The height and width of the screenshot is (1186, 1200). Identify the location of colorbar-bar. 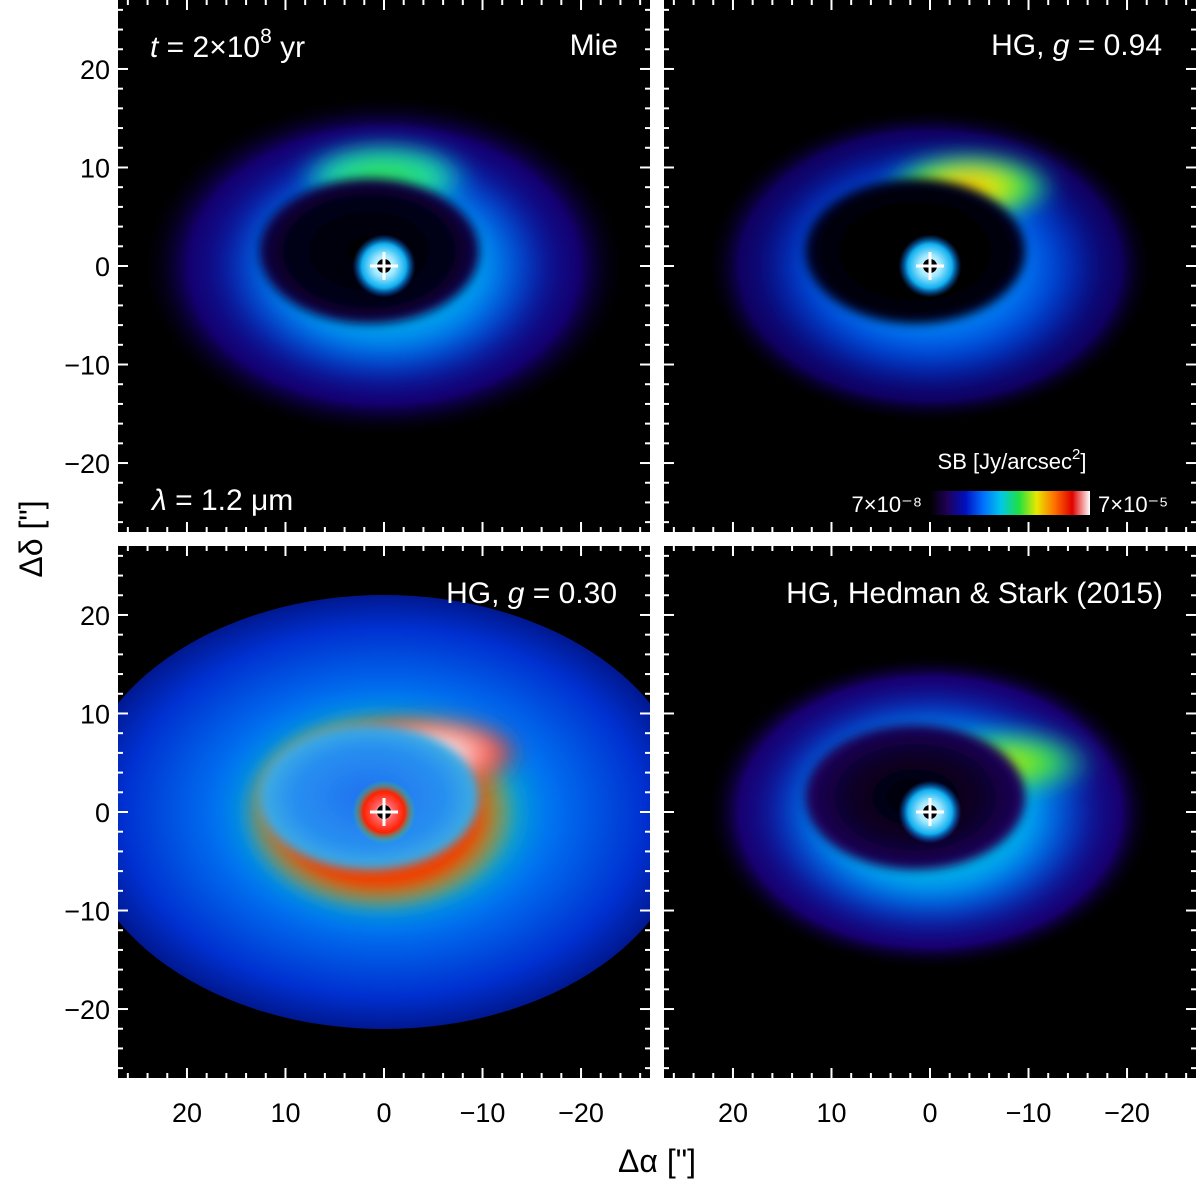
(1010, 503).